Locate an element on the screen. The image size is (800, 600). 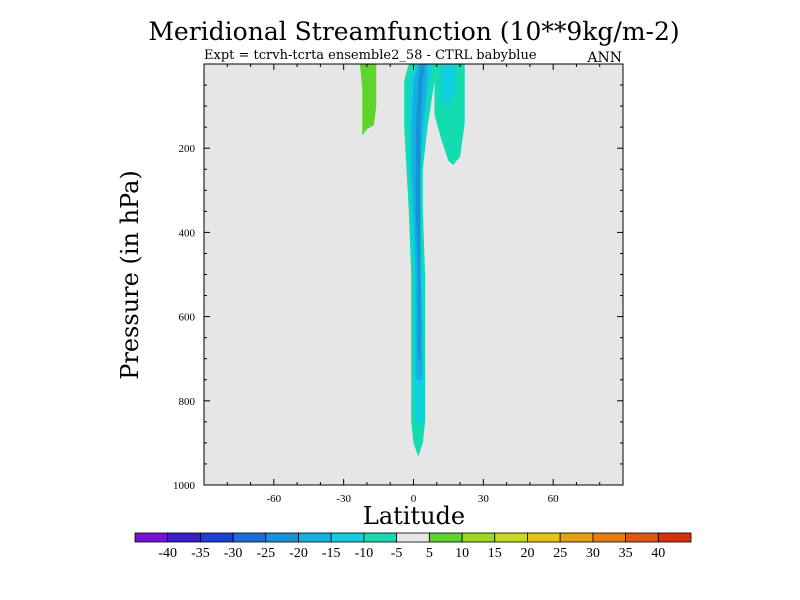
contour-region-sh-positive-lobe is located at coordinates (368, 100).